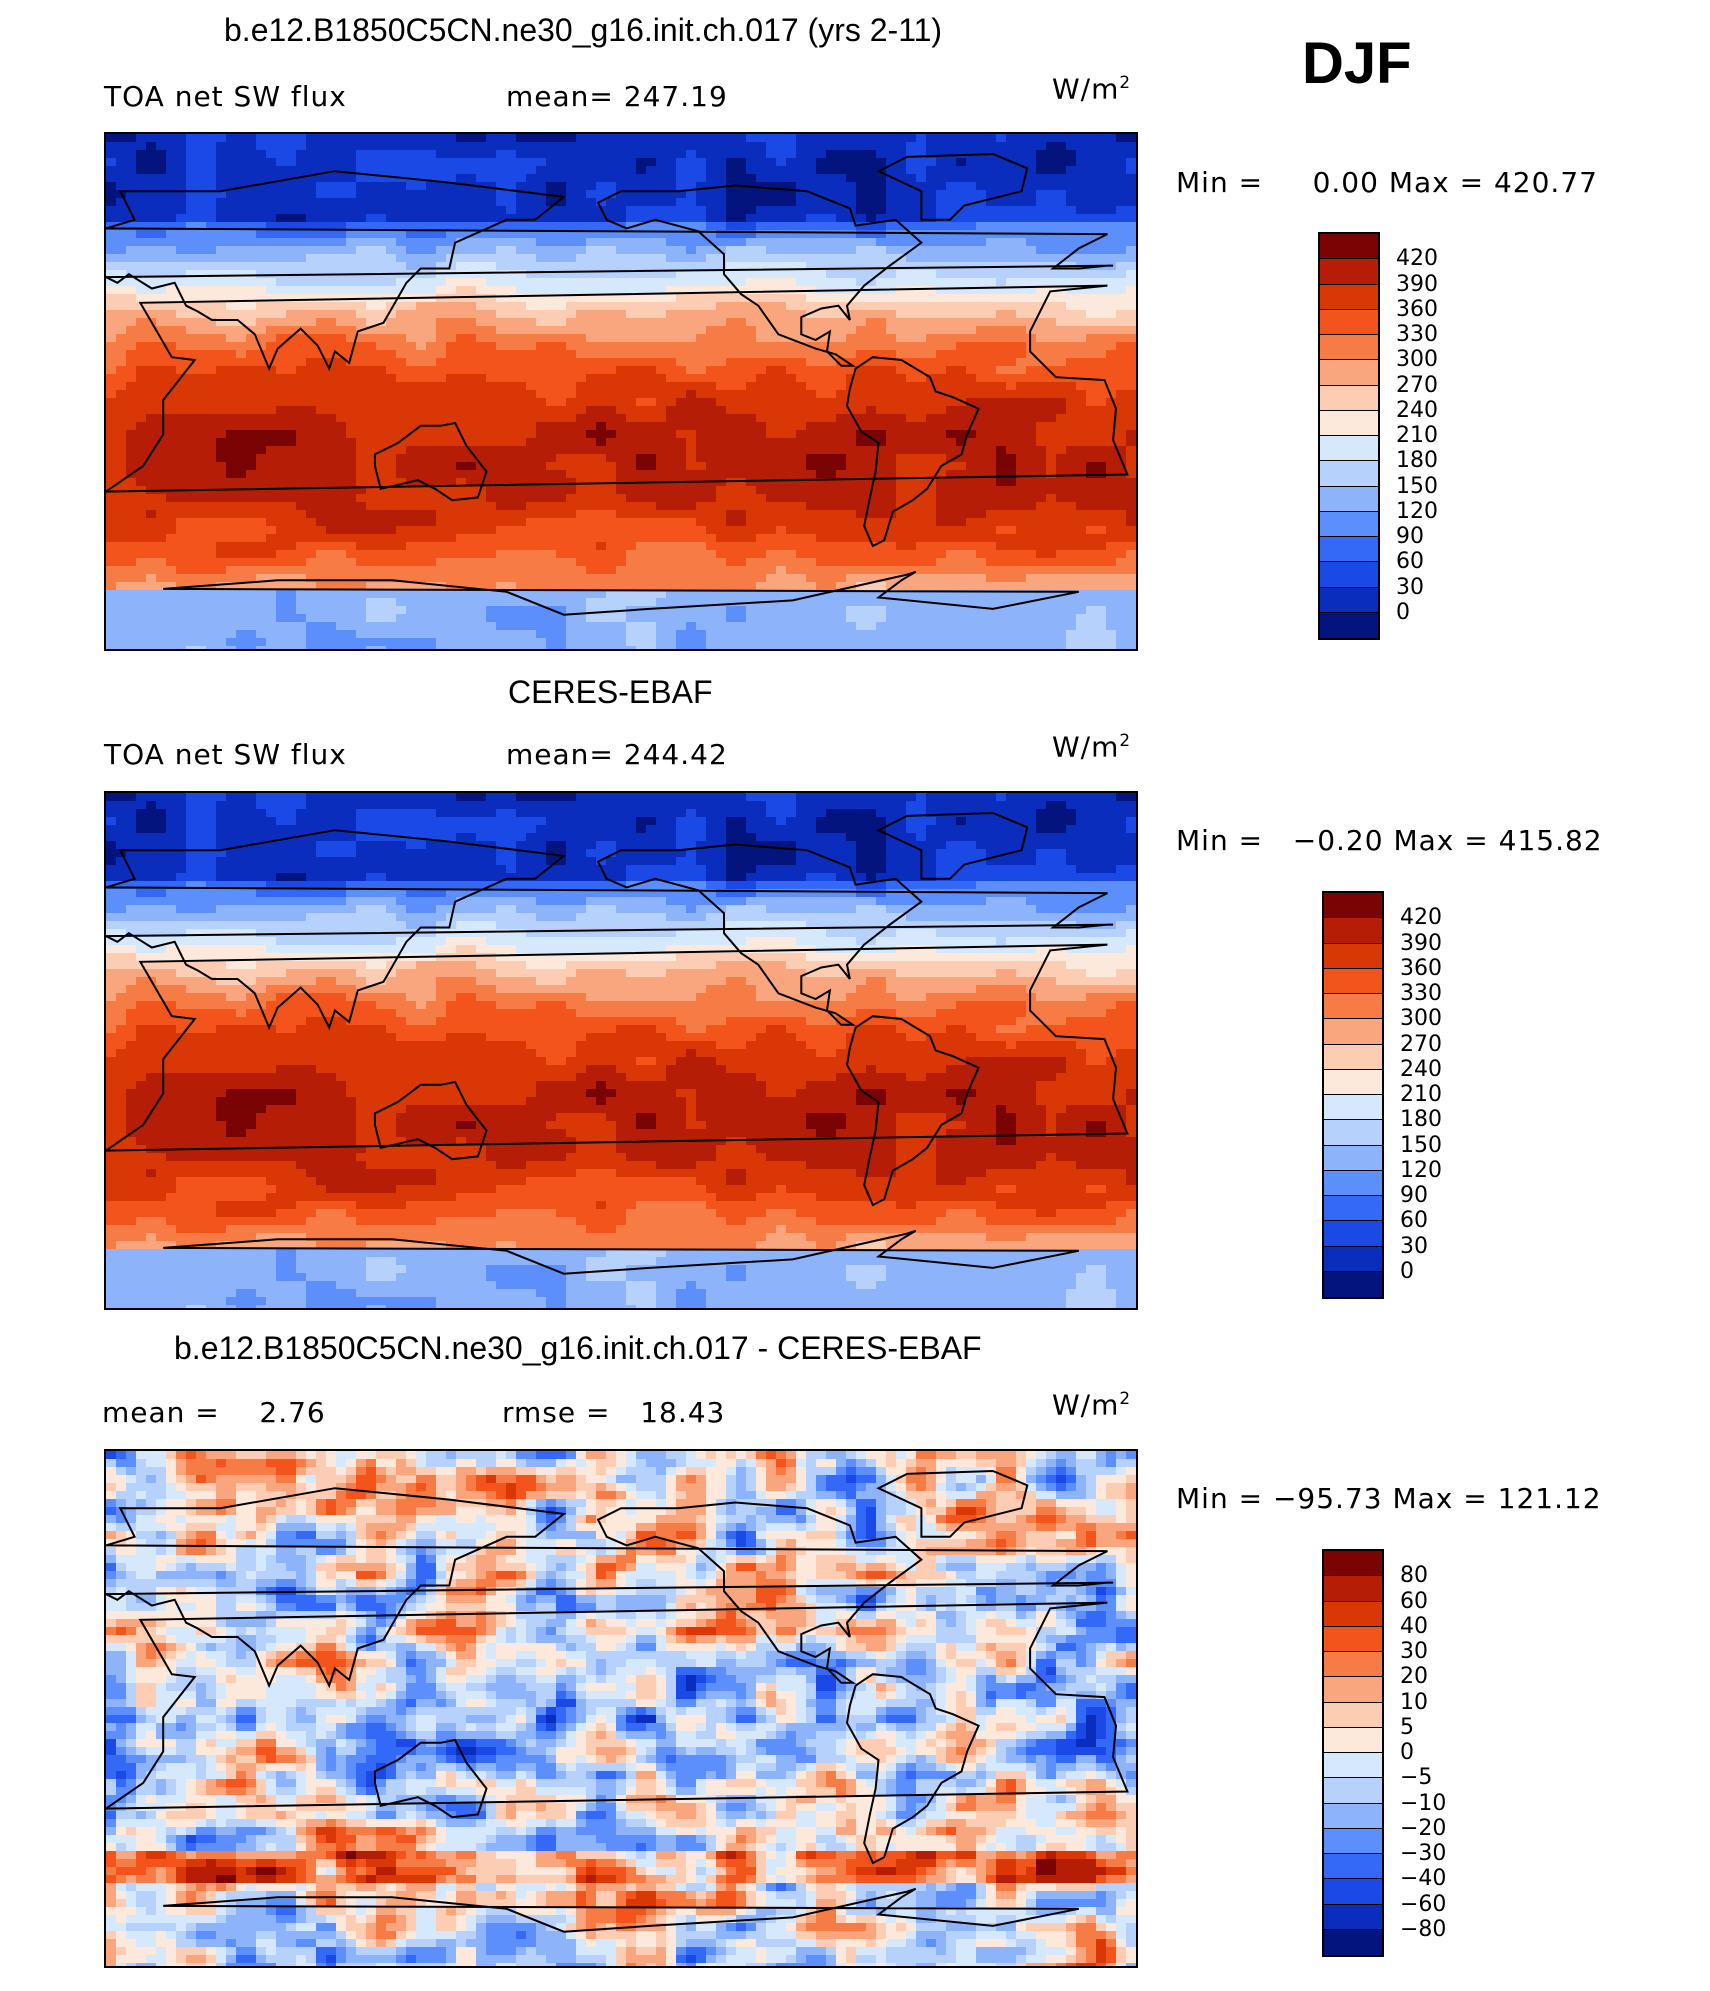  What do you see at coordinates (613, 1412) in the screenshot?
I see `panel3-rmse-label: rmse = 18.43` at bounding box center [613, 1412].